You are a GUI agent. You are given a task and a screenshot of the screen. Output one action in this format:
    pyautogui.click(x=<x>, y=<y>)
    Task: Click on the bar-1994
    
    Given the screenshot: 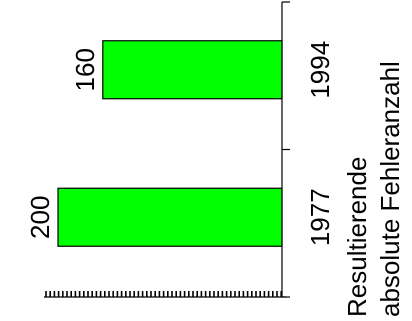 What is the action you would take?
    pyautogui.click(x=192, y=70)
    